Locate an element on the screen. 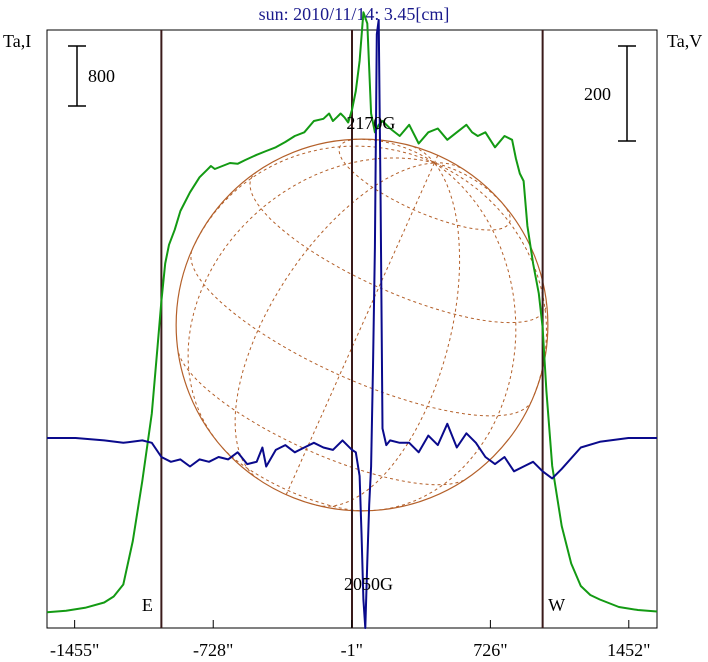 Image resolution: width=708 pixels, height=662 pixels. left-scale-label: 800 is located at coordinates (101, 76).